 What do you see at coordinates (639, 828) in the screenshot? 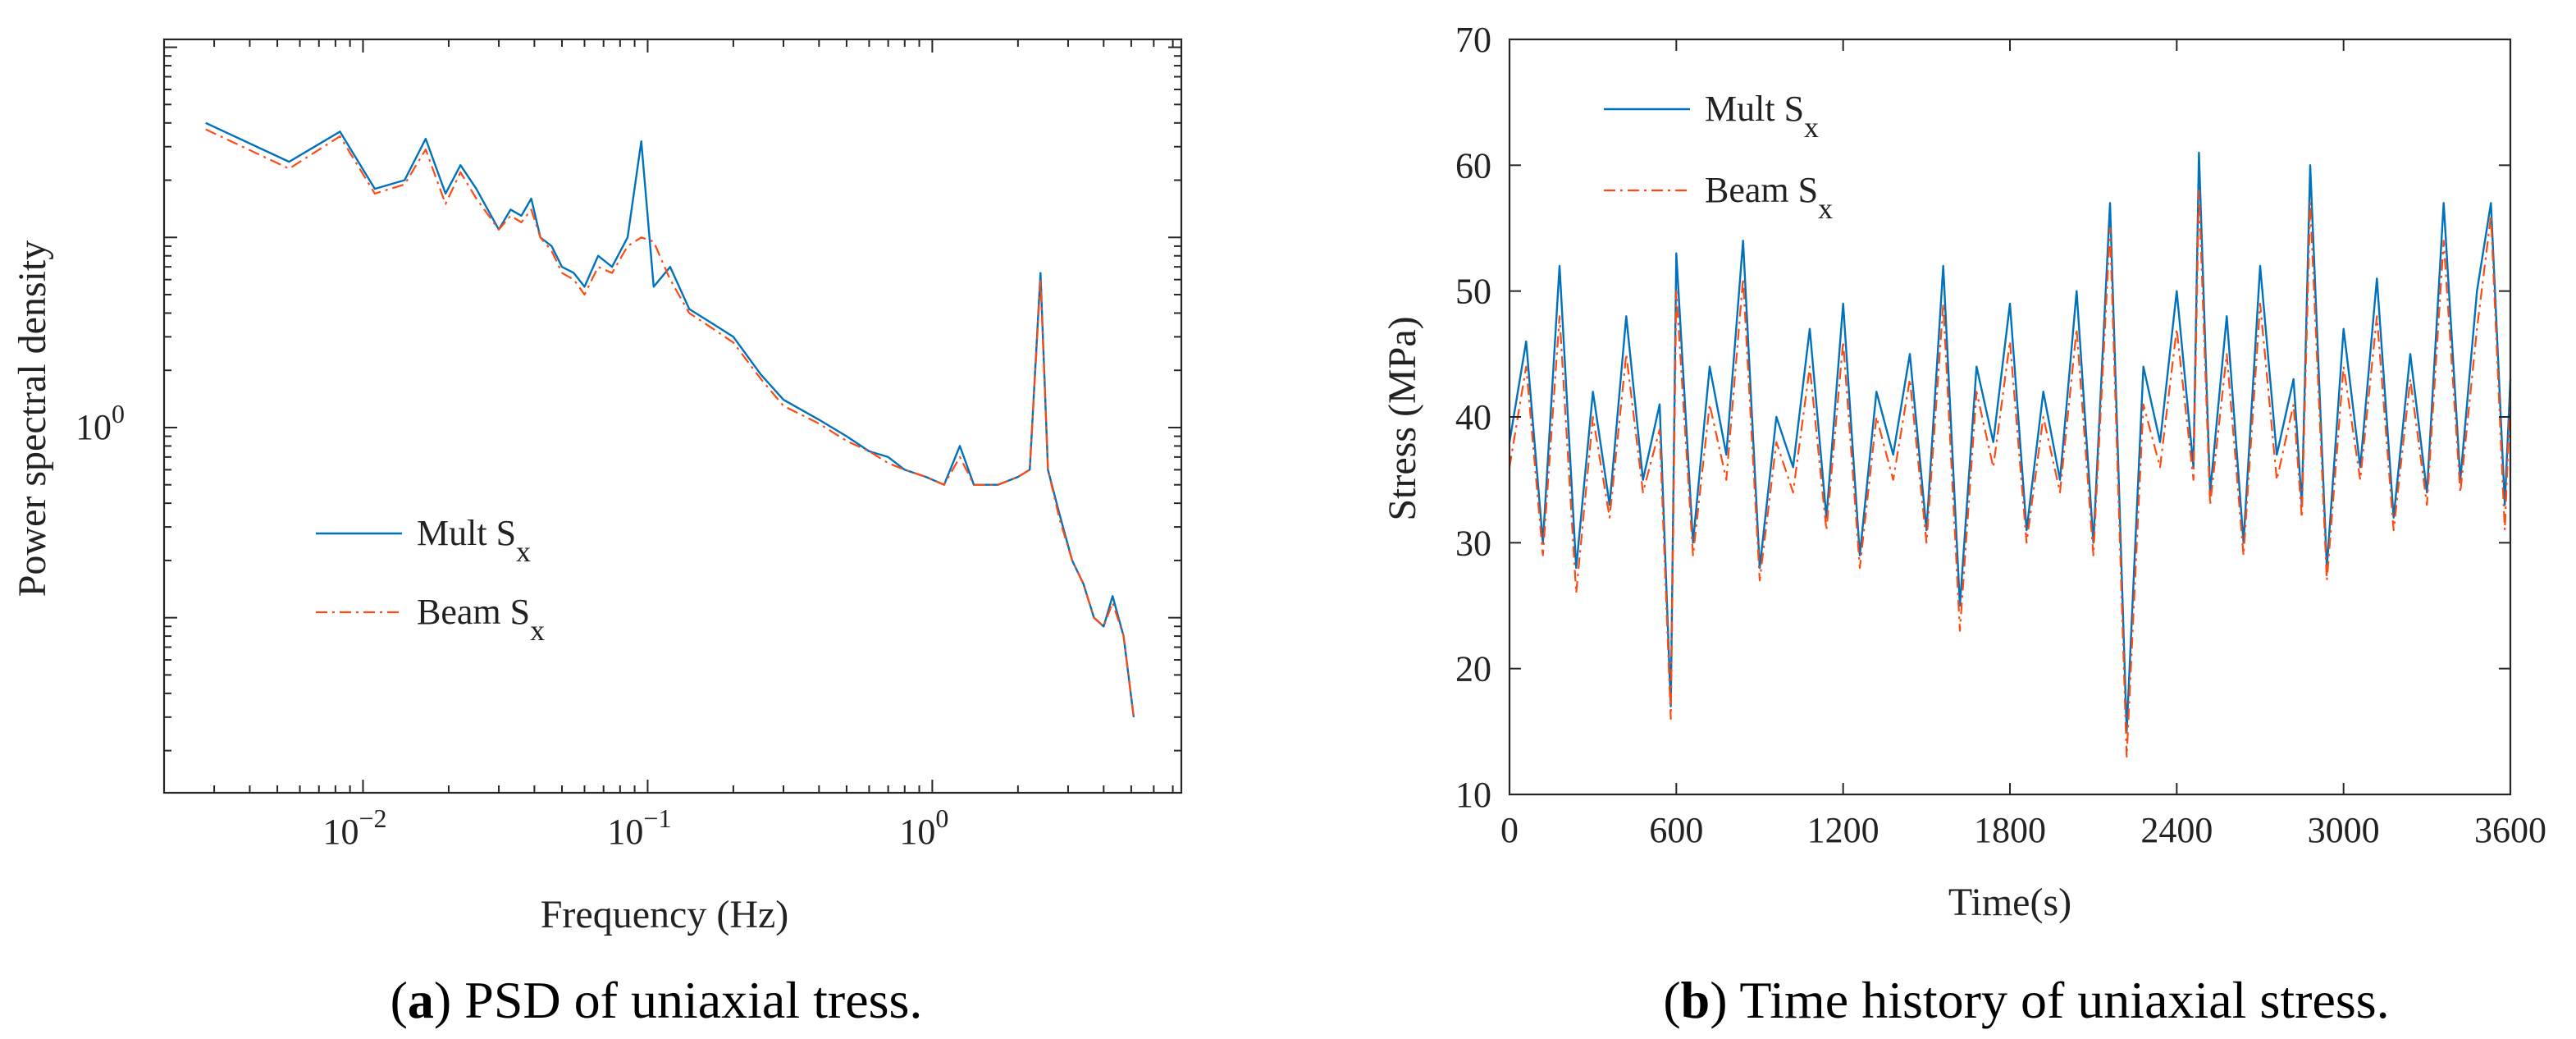
I see `psd-x-tick-label: 10⁻¹` at bounding box center [639, 828].